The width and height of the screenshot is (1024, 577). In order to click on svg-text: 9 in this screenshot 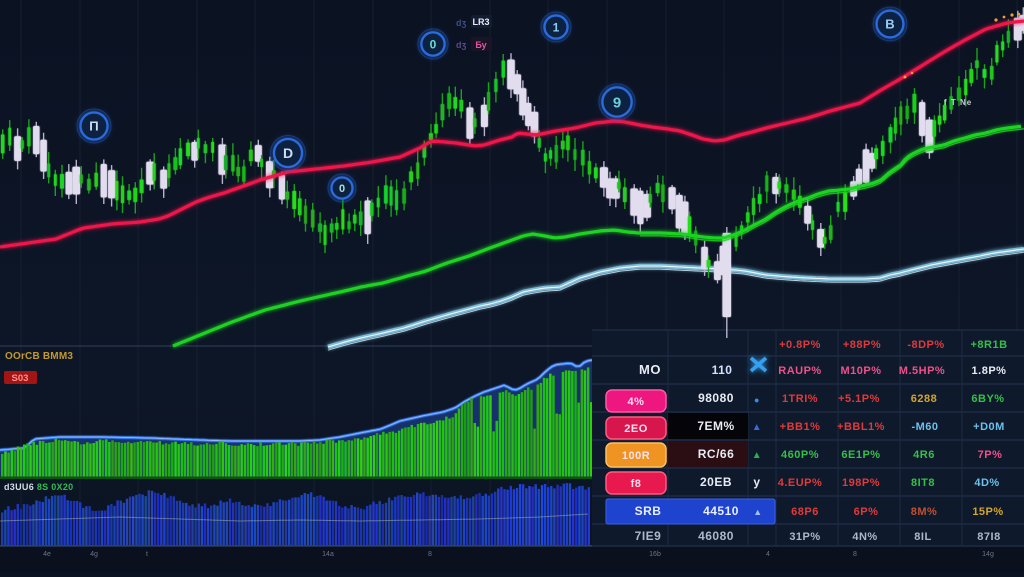, I will do `click(617, 102)`.